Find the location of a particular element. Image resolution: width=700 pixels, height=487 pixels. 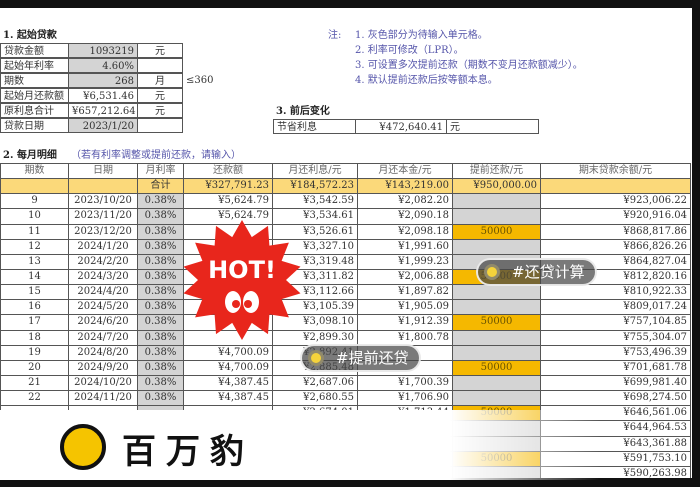

date-cell: 2024/6/20 is located at coordinates (103, 322).